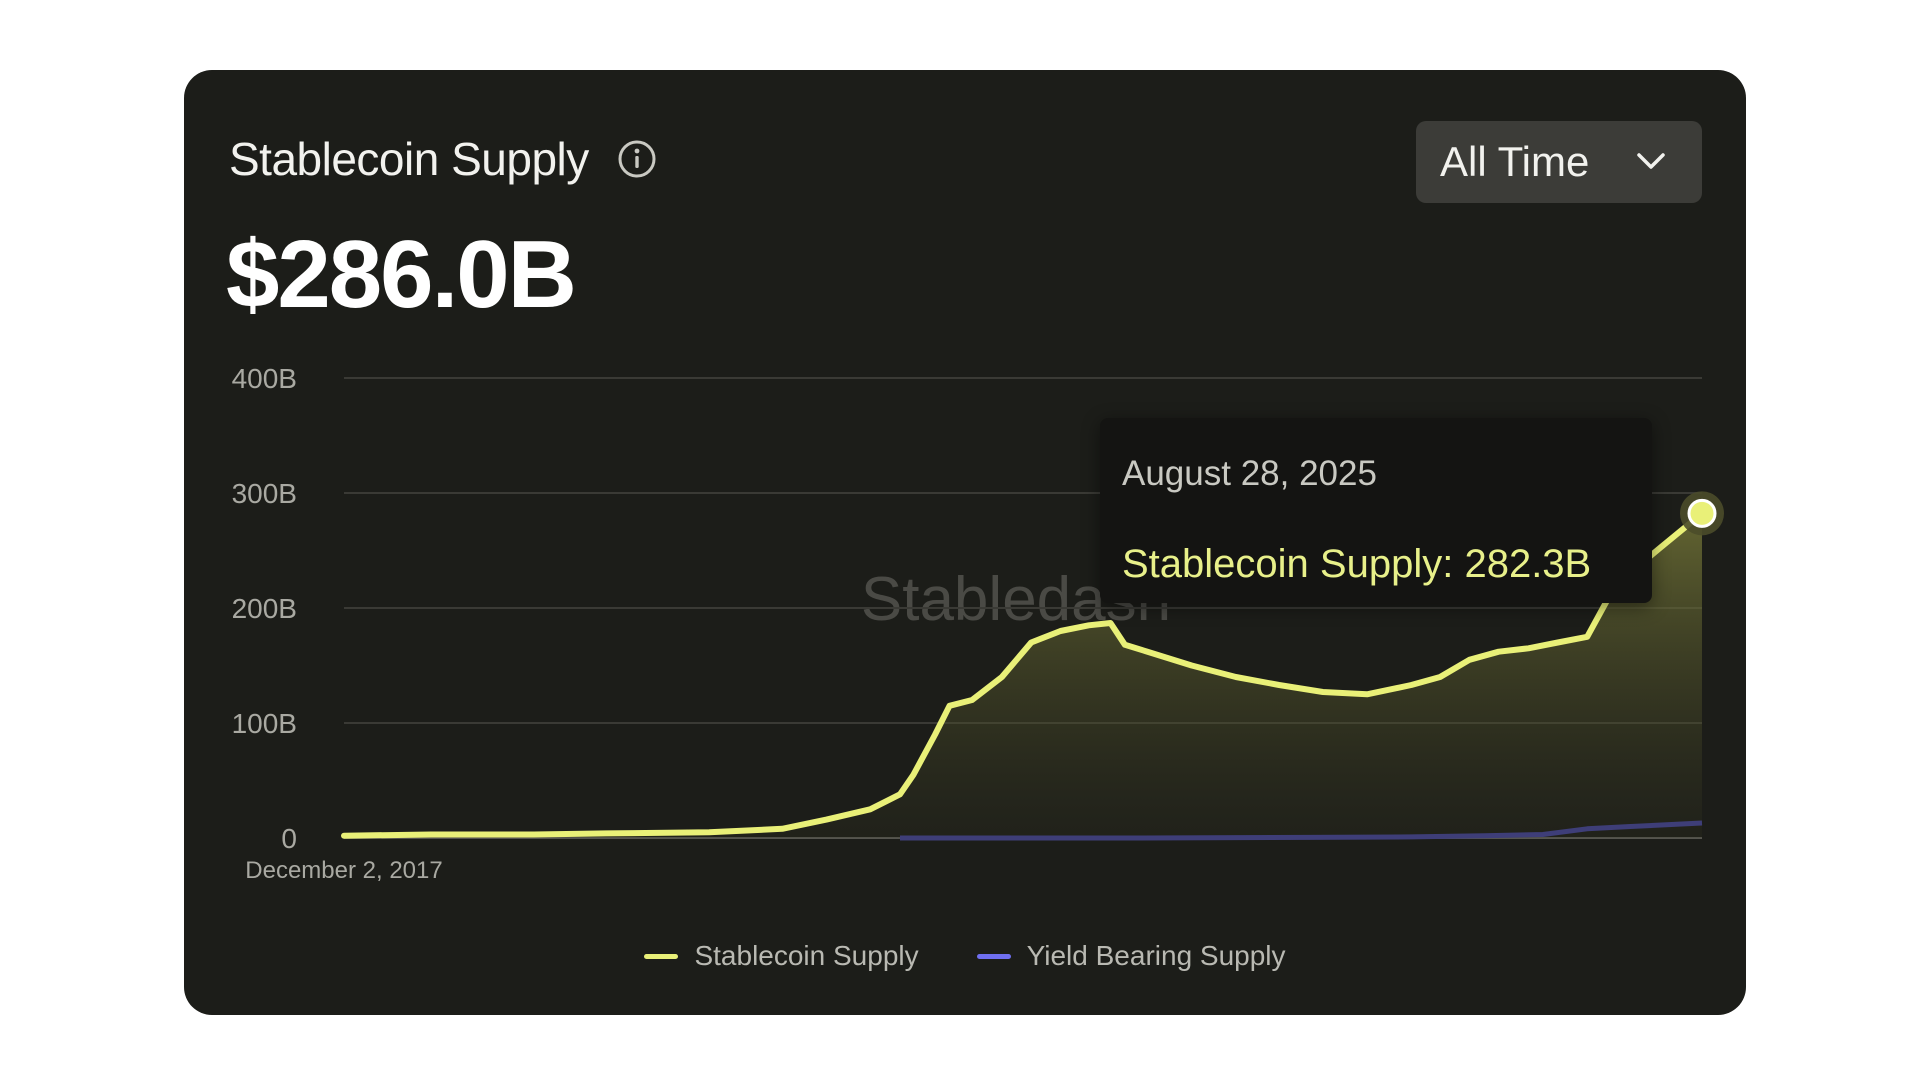 This screenshot has width=1920, height=1080. Describe the element at coordinates (965, 956) in the screenshot. I see `chart-legend: Stablecoin Supply Yield Bearing Supply` at that location.